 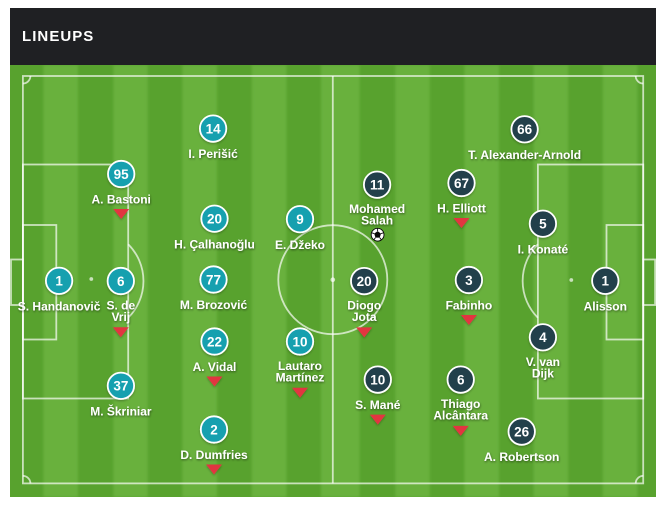 I want to click on svg-text: D. Dumfries, so click(x=214, y=455).